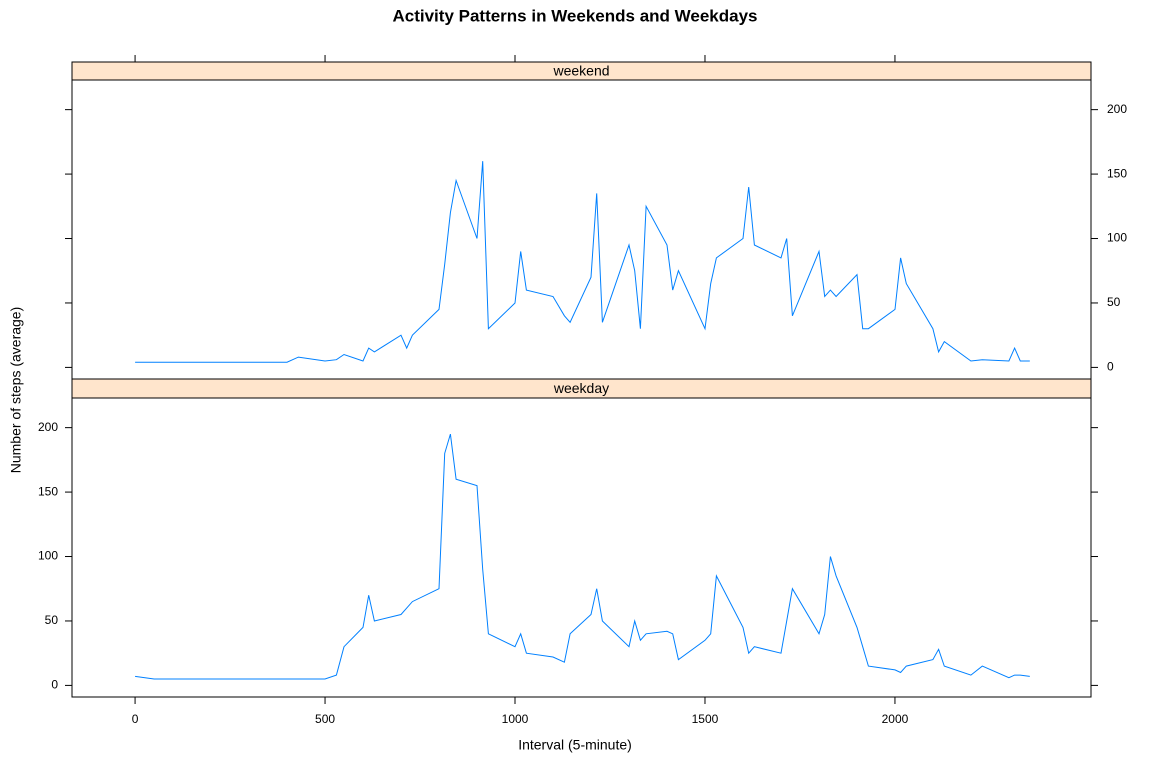 The image size is (1152, 768). Describe the element at coordinates (575, 745) in the screenshot. I see `x-axis-label: Interval (5-minute)` at that location.